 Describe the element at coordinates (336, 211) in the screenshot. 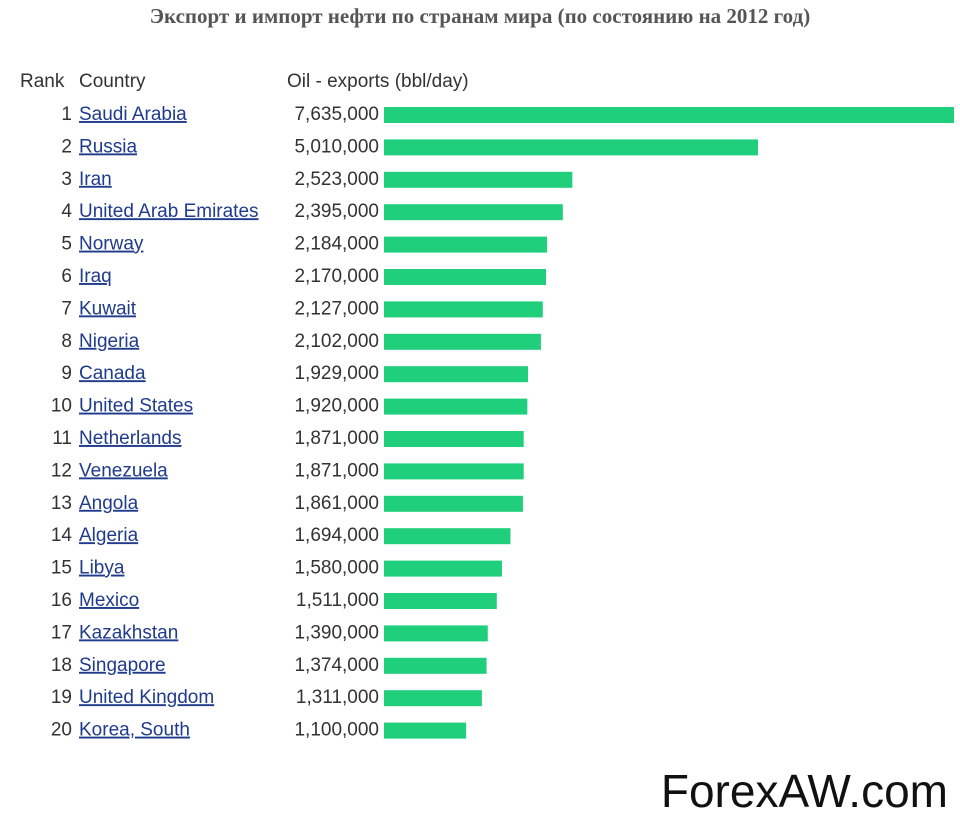

I see `value-label: 2,395,000` at that location.